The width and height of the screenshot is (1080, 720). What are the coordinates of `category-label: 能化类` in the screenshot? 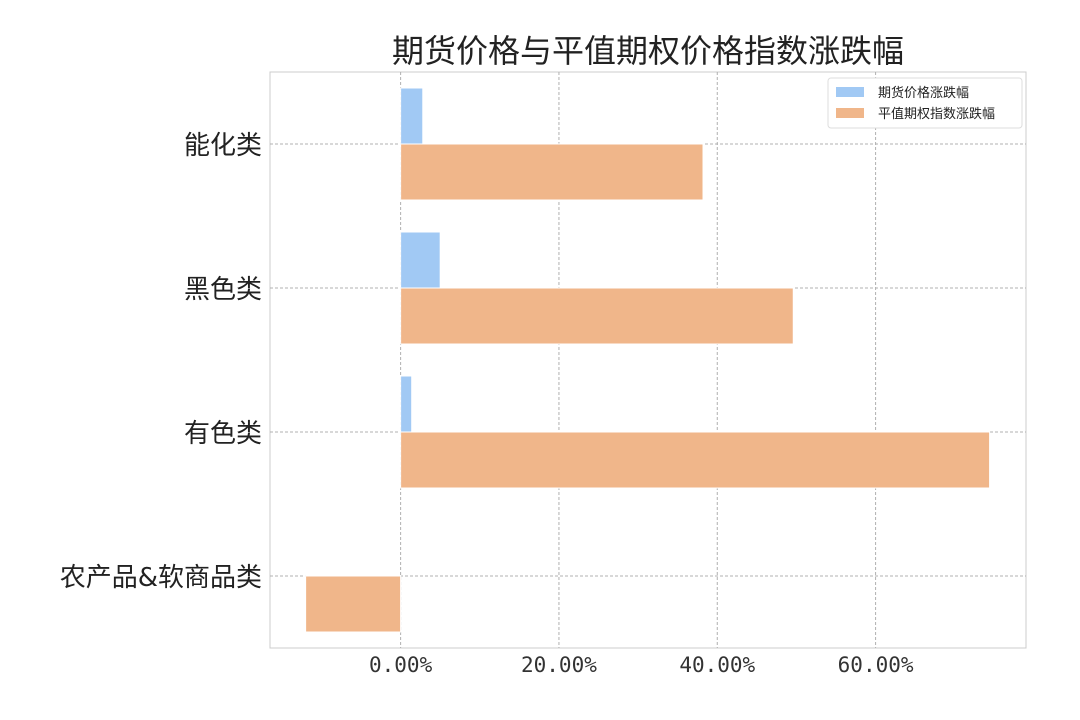 It's located at (223, 146).